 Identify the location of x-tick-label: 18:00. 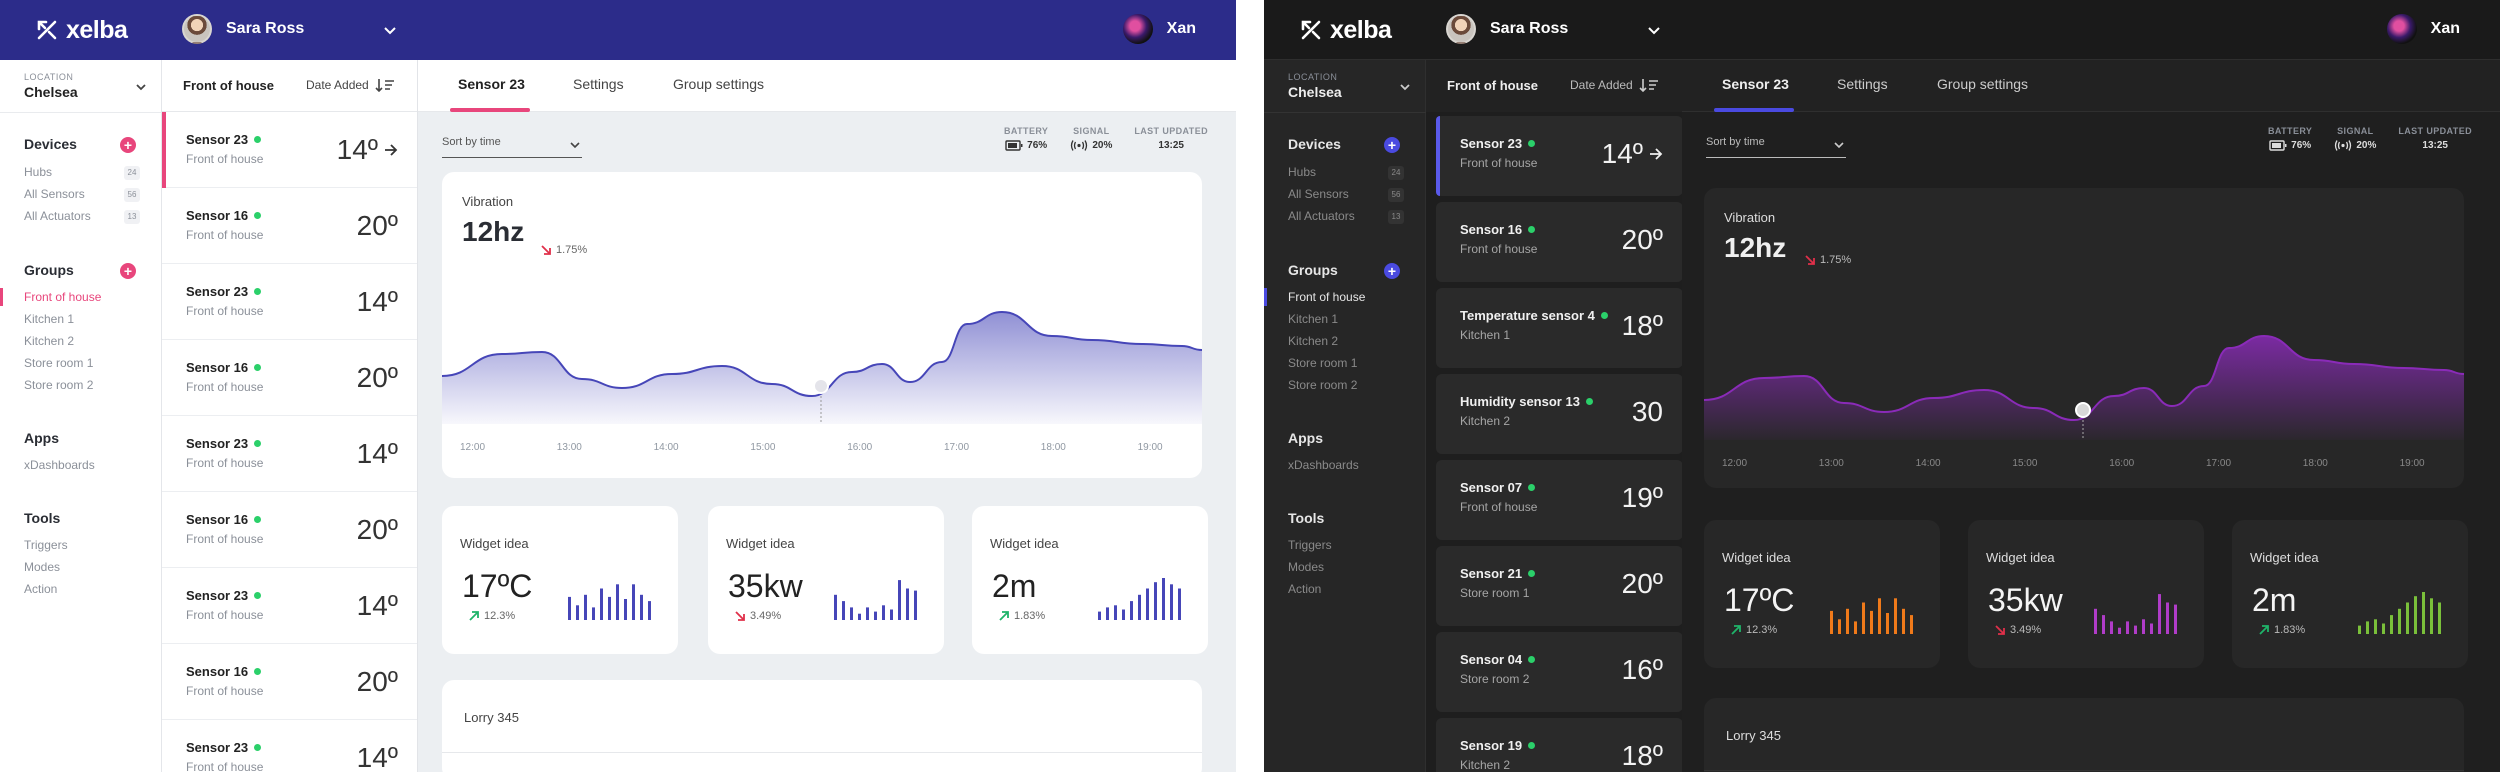
(2315, 463).